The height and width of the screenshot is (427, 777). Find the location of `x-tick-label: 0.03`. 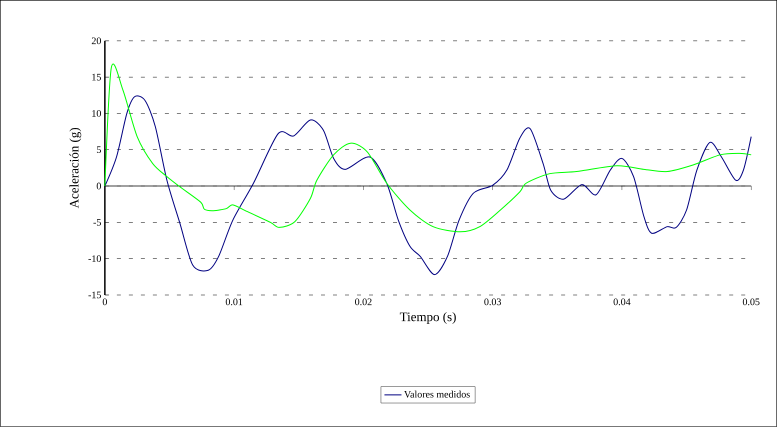

x-tick-label: 0.03 is located at coordinates (492, 302).